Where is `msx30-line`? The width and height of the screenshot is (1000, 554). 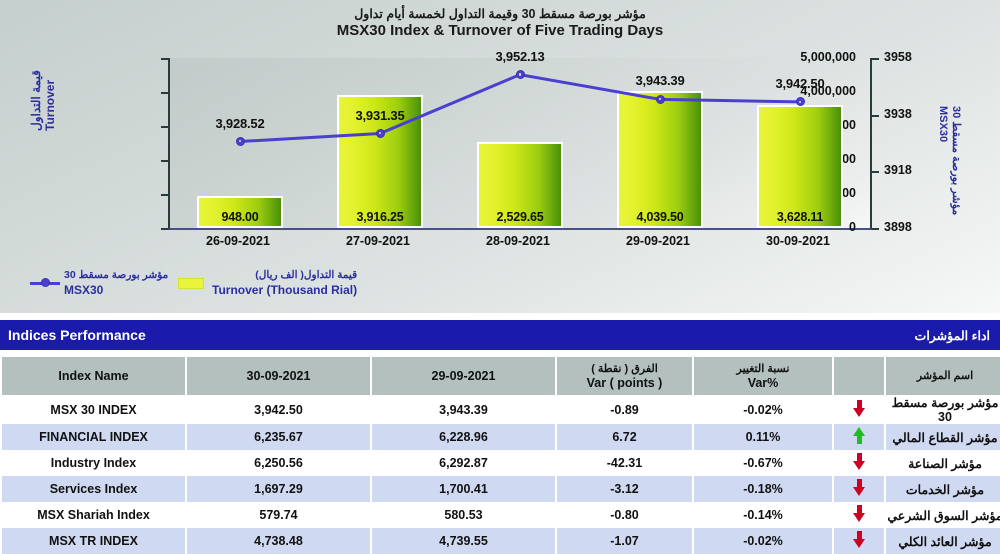 msx30-line is located at coordinates (520, 108).